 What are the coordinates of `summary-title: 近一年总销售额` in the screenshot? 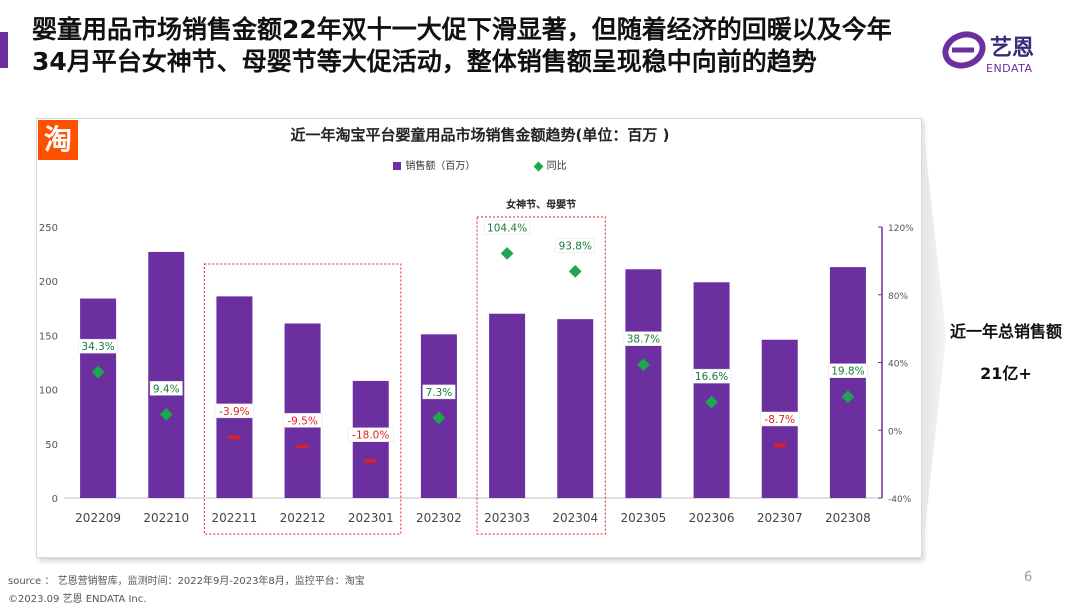 It's located at (1005, 331).